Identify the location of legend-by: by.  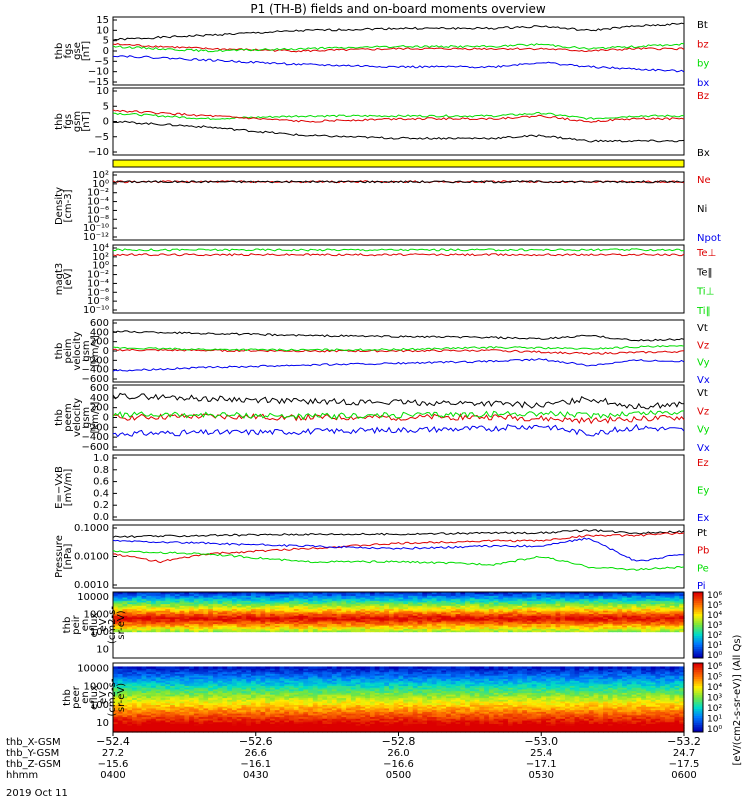
(703, 64).